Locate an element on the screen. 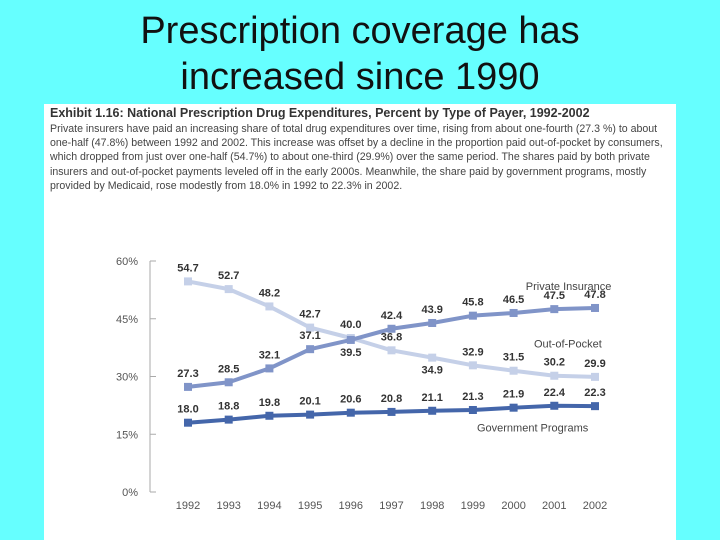  series-label: Private Insurance is located at coordinates (569, 287).